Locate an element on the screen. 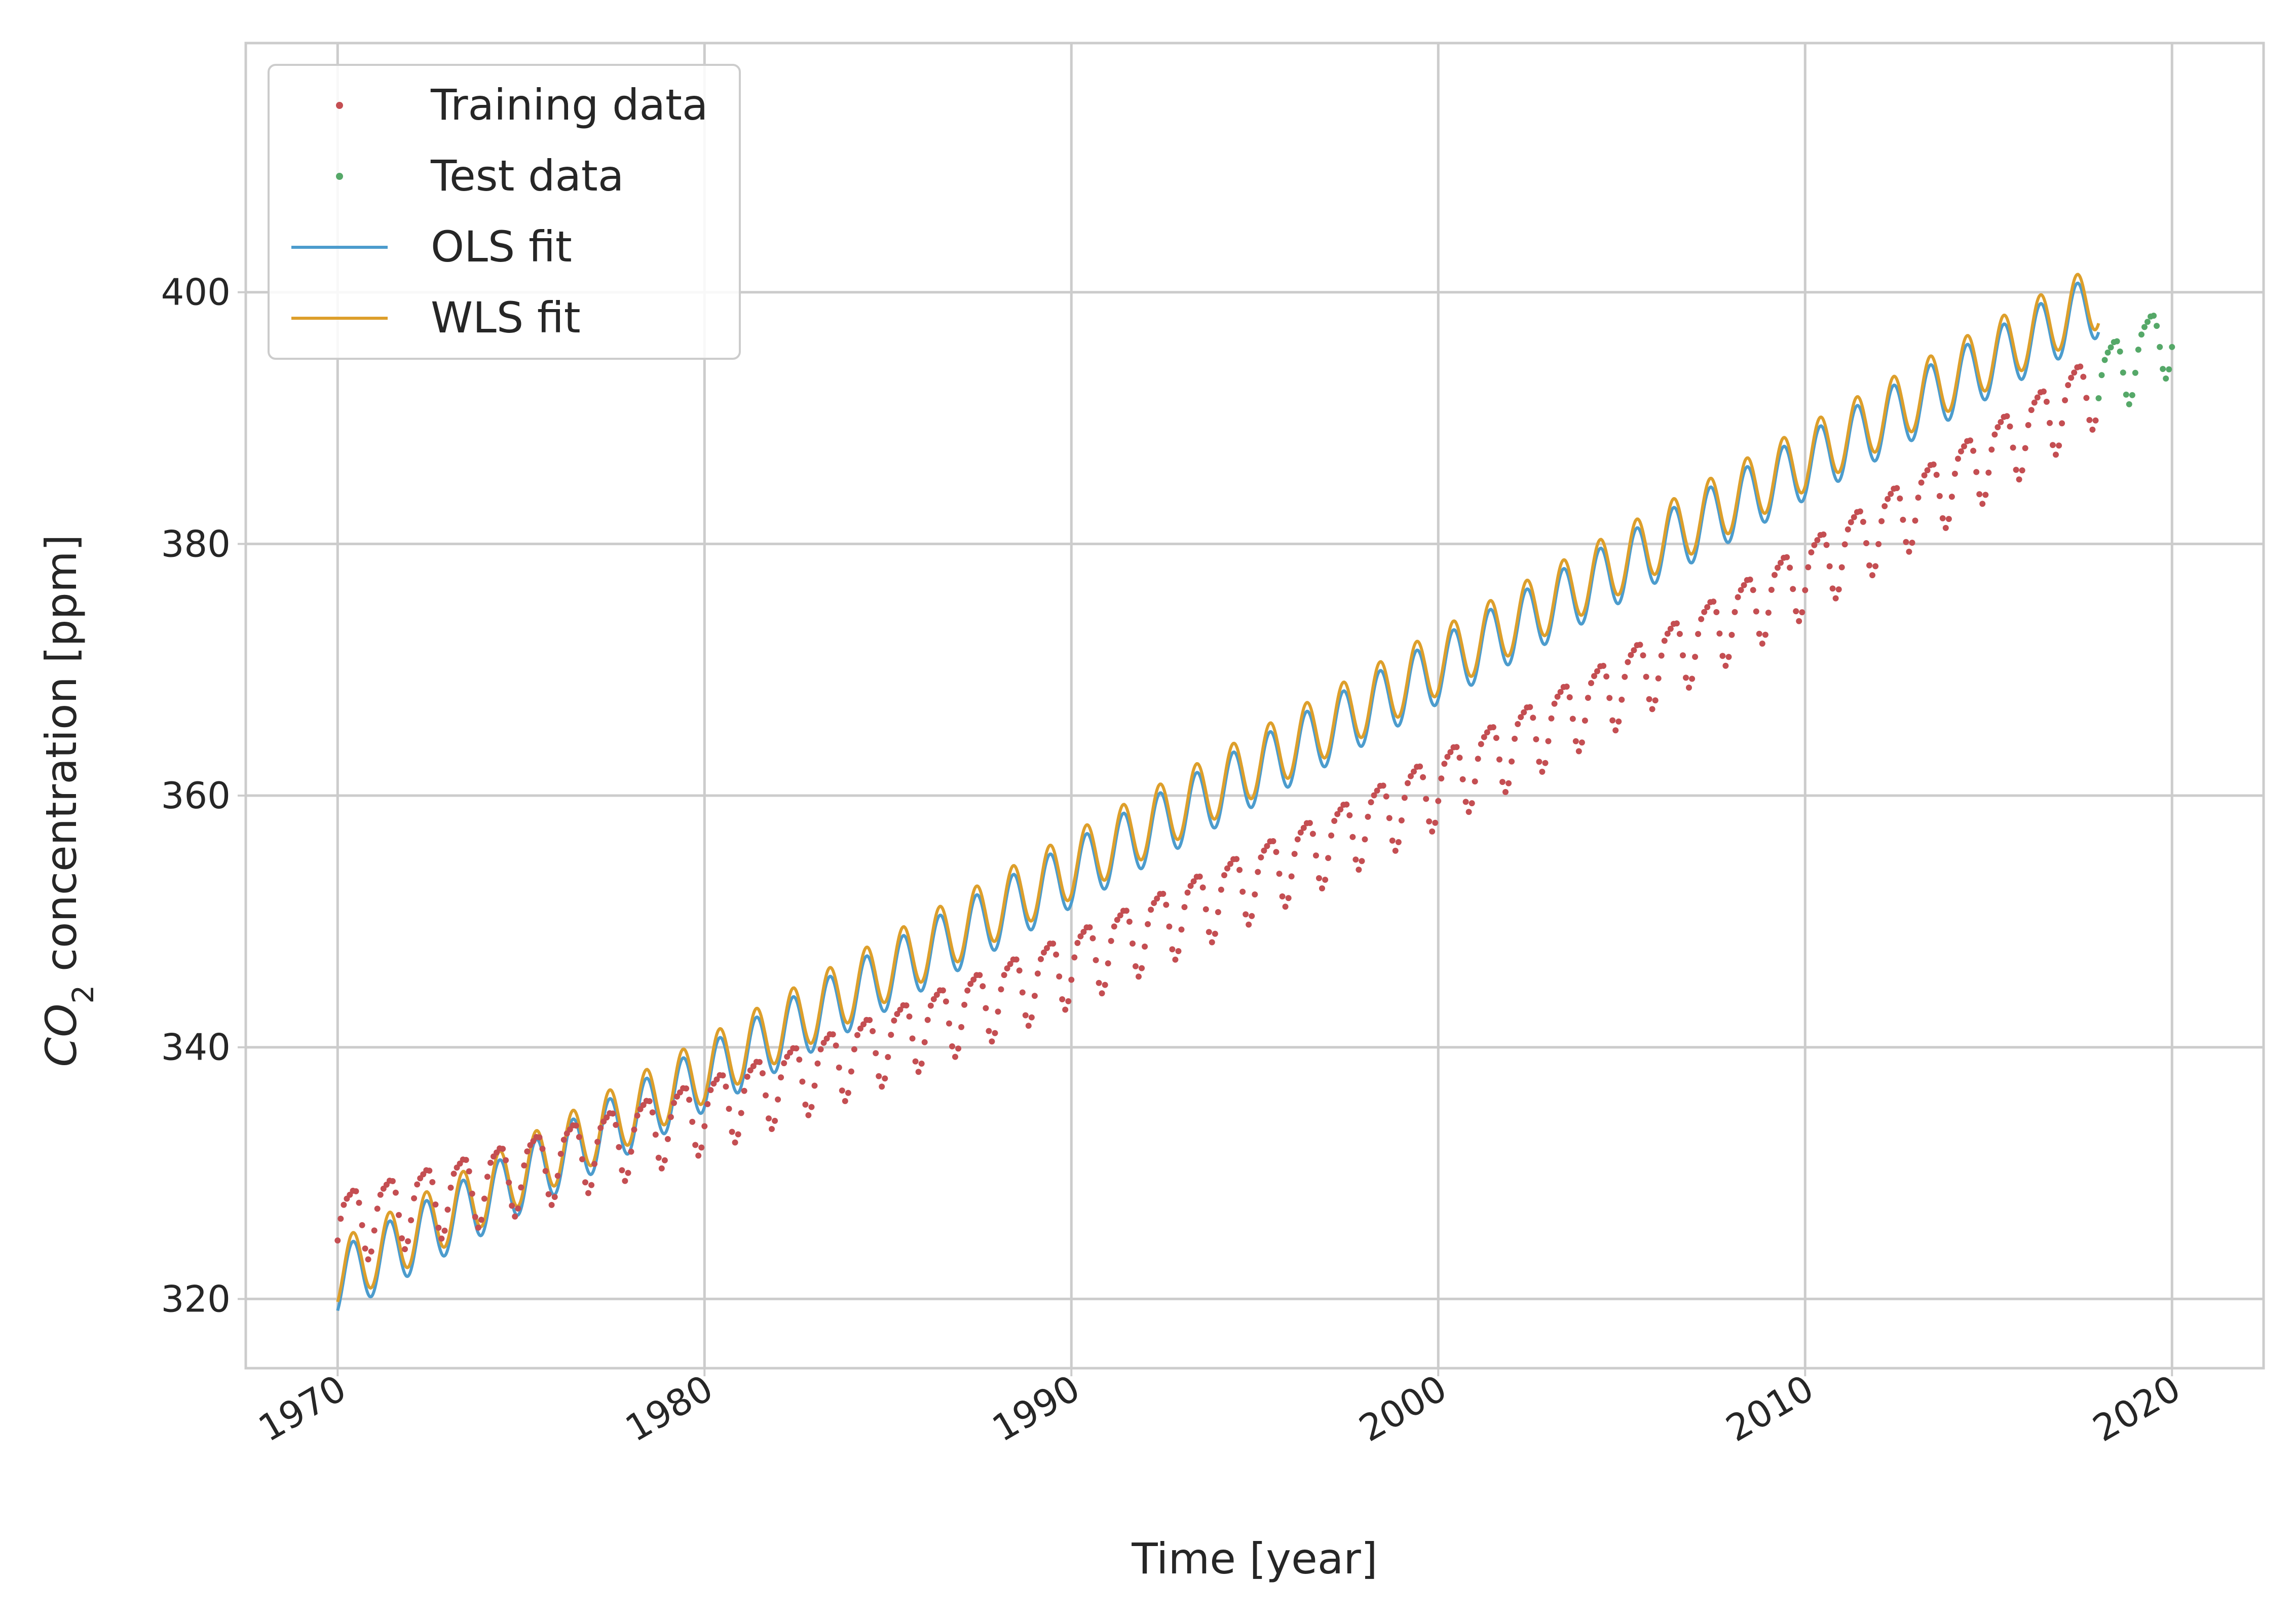  x-axis-label: Time [year] is located at coordinates (1254, 1559).